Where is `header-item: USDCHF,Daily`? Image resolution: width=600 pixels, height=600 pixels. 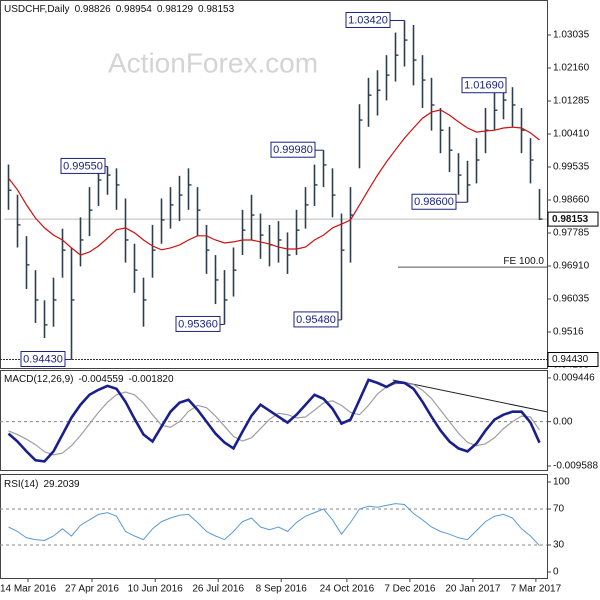 header-item: USDCHF,Daily is located at coordinates (37, 9).